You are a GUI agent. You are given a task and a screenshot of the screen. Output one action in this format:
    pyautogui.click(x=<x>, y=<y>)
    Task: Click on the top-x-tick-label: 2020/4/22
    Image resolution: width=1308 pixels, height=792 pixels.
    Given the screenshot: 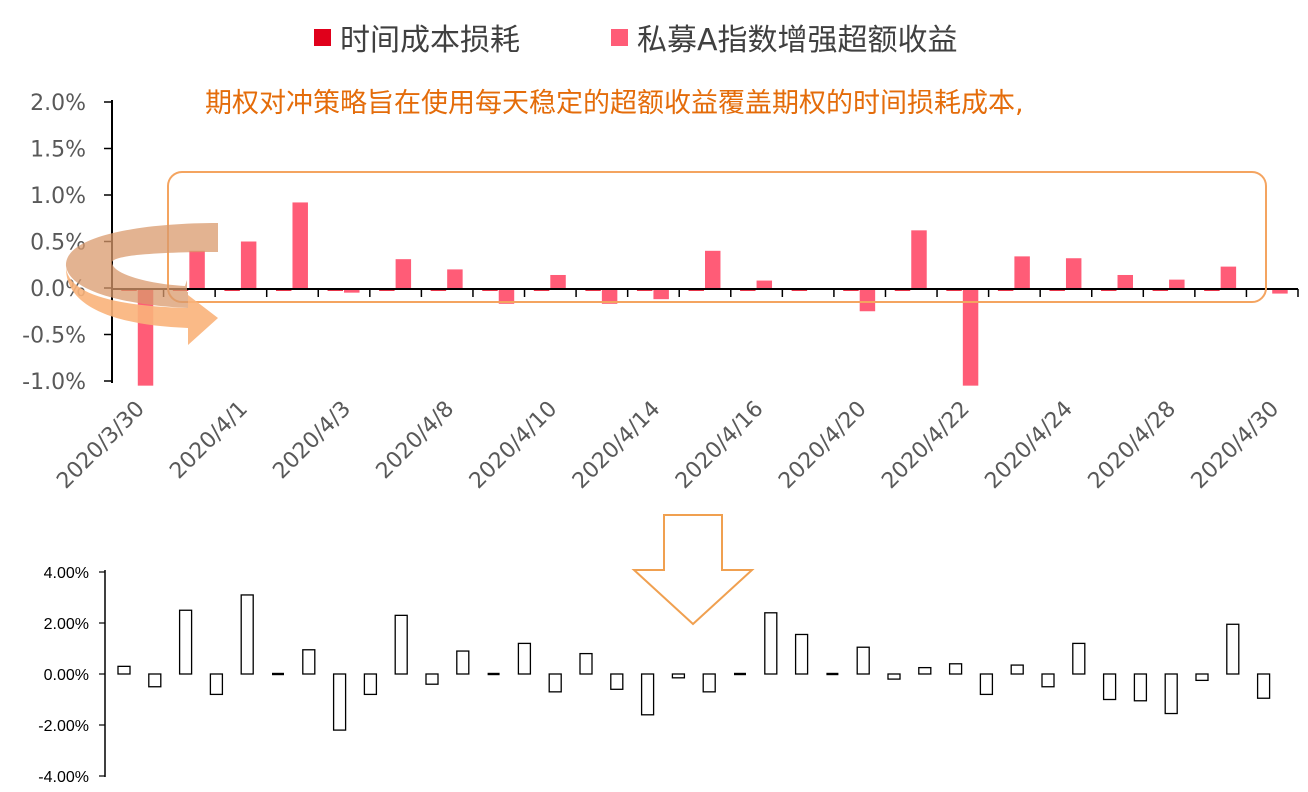 What is the action you would take?
    pyautogui.click(x=925, y=445)
    